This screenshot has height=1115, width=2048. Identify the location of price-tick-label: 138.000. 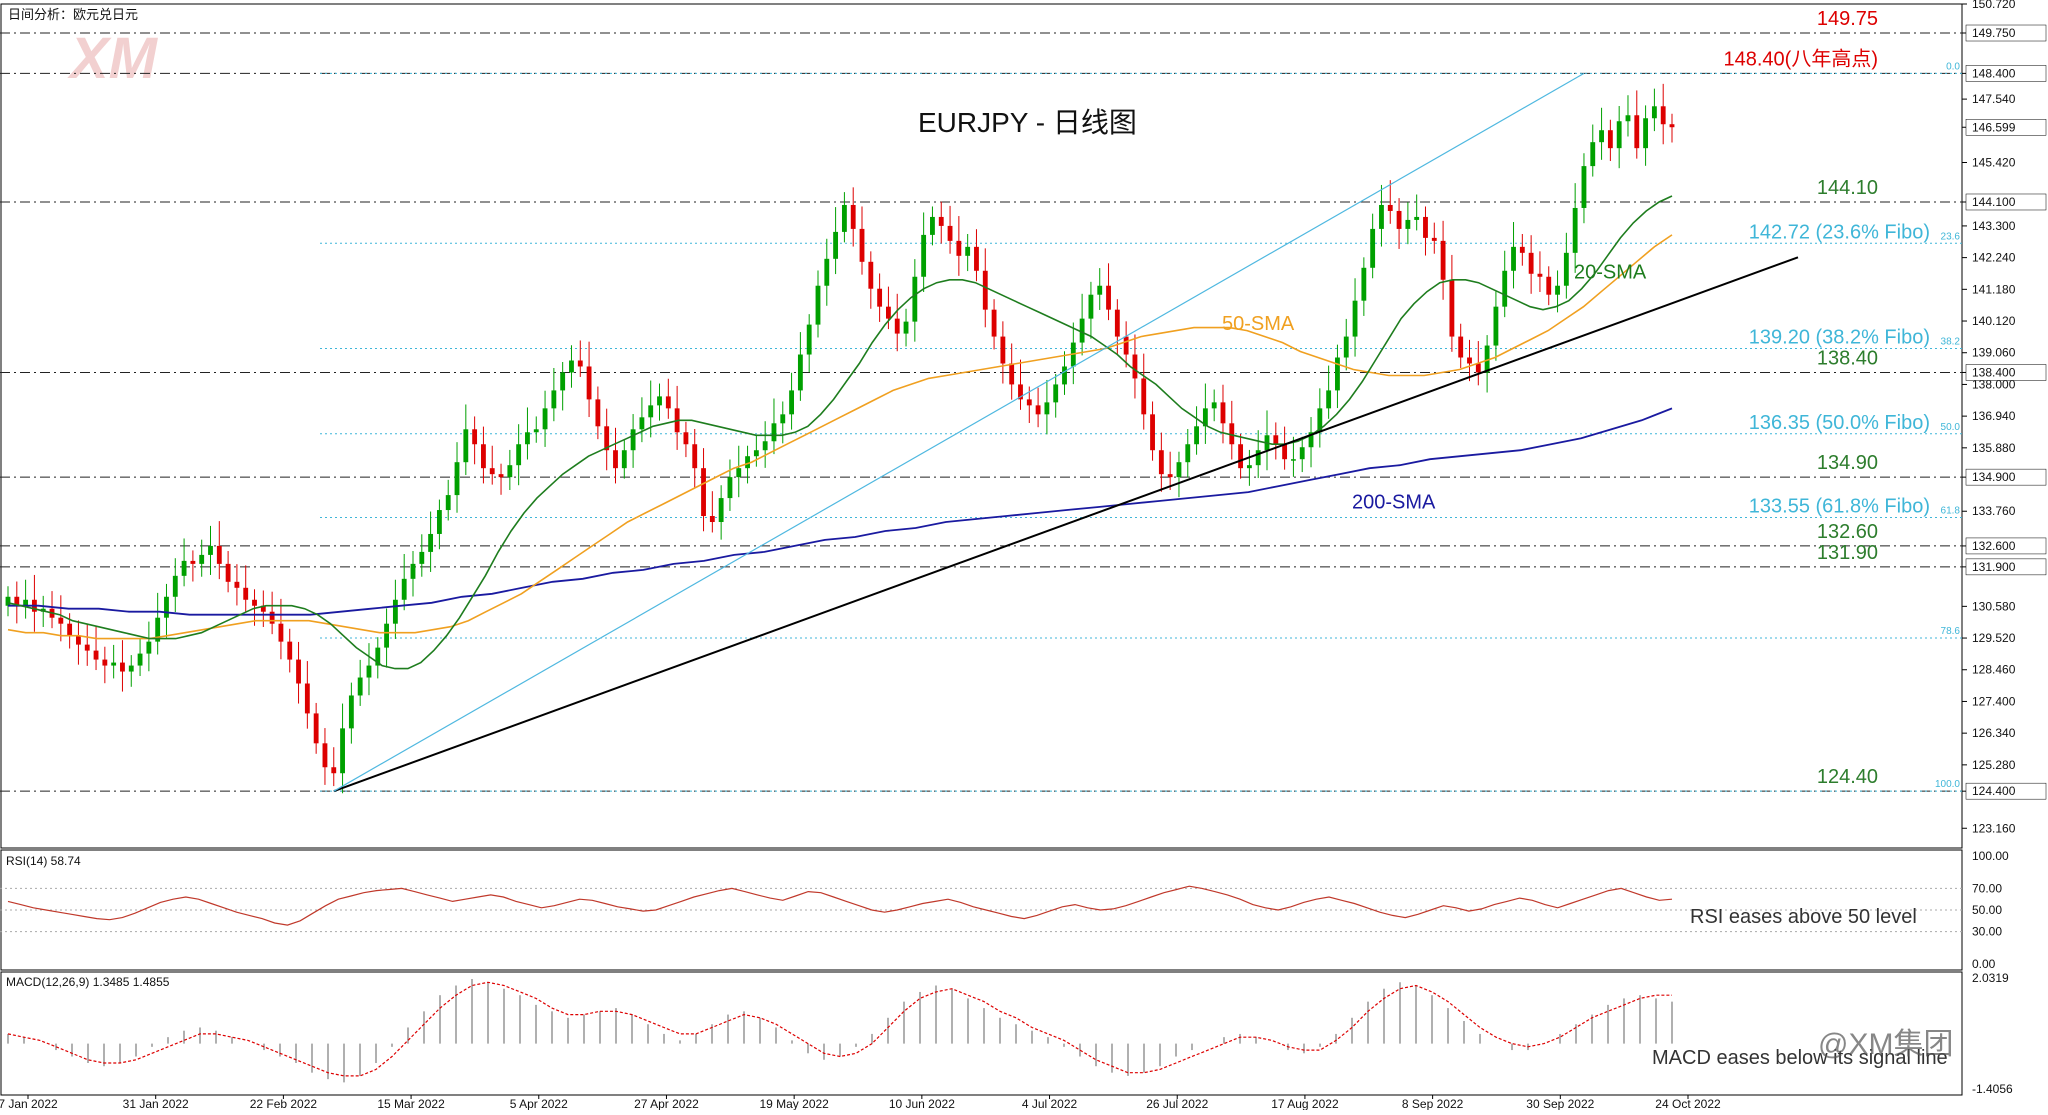
(1994, 384).